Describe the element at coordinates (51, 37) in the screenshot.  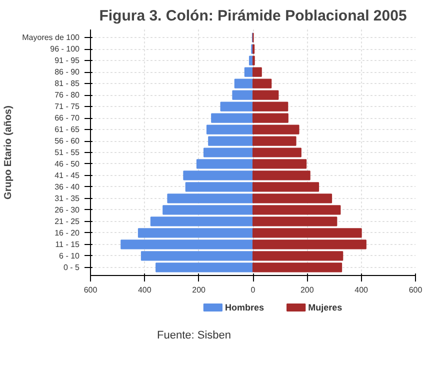
I see `y-tick-label: Mayores de 100` at that location.